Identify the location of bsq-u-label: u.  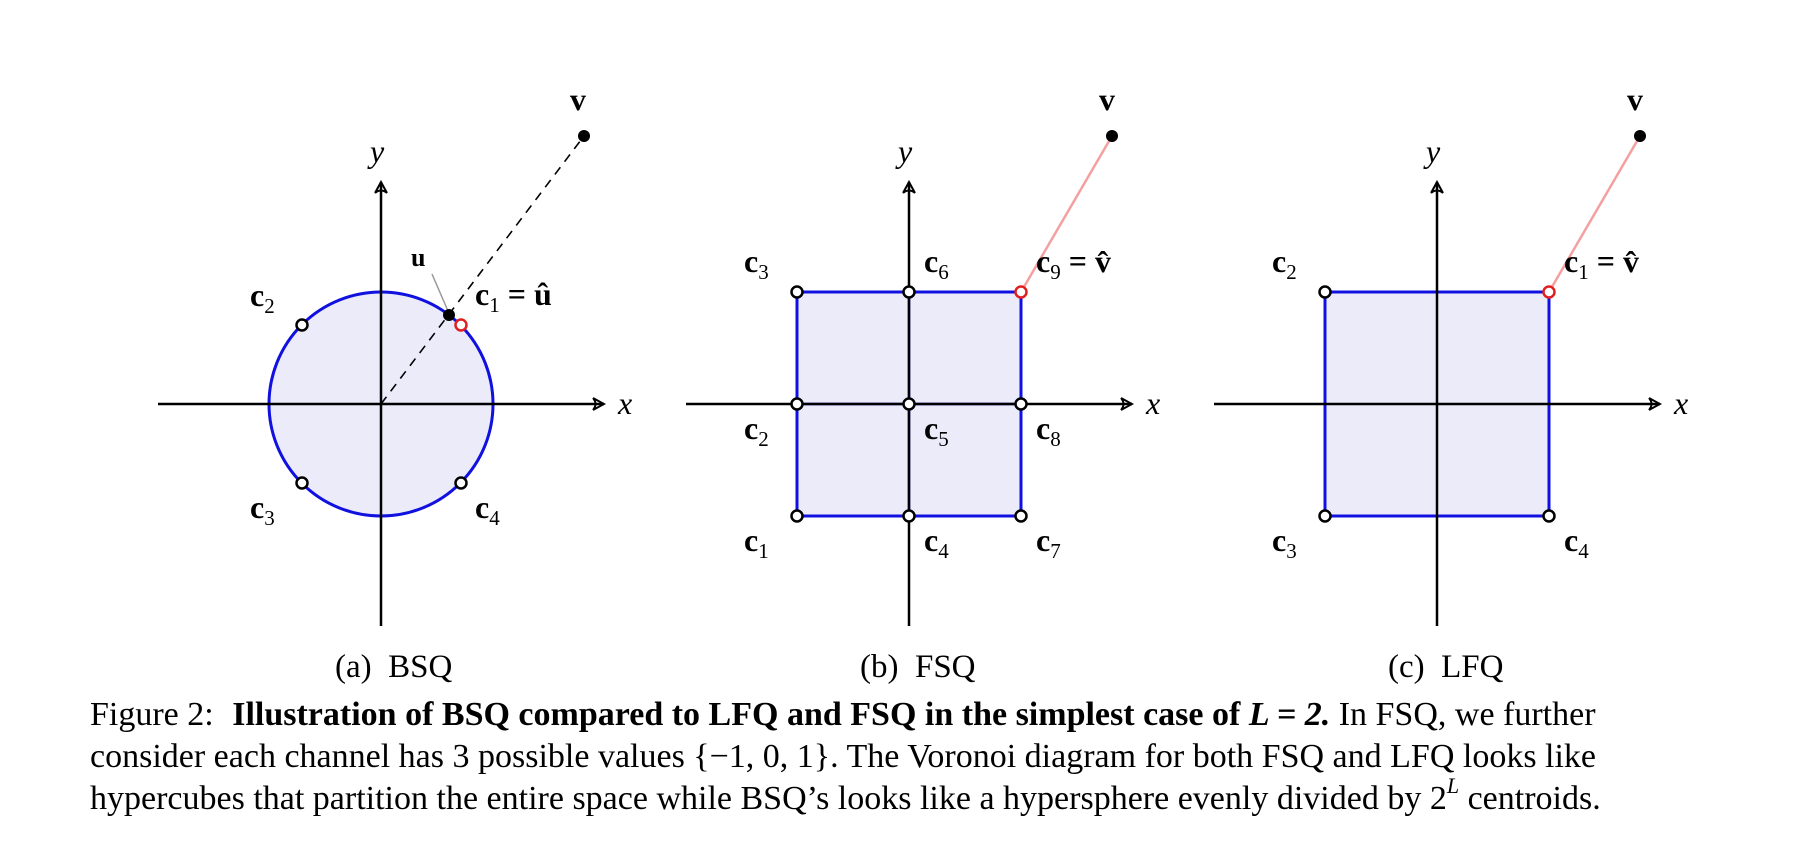
(418, 257).